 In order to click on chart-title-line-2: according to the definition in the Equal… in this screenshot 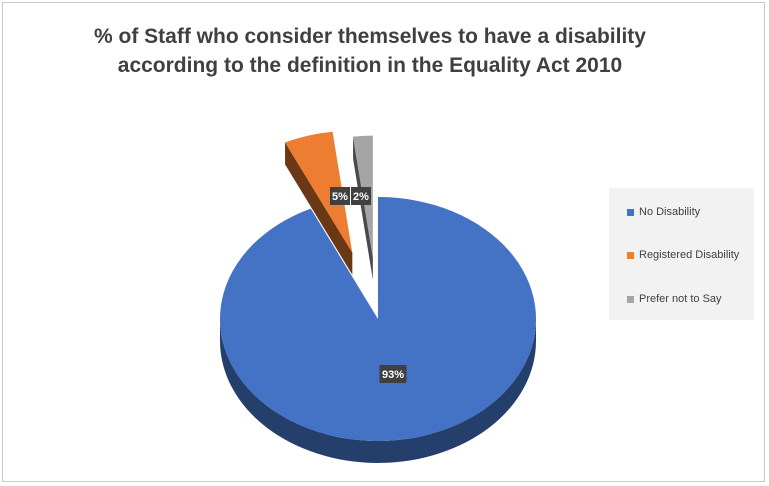, I will do `click(370, 65)`.